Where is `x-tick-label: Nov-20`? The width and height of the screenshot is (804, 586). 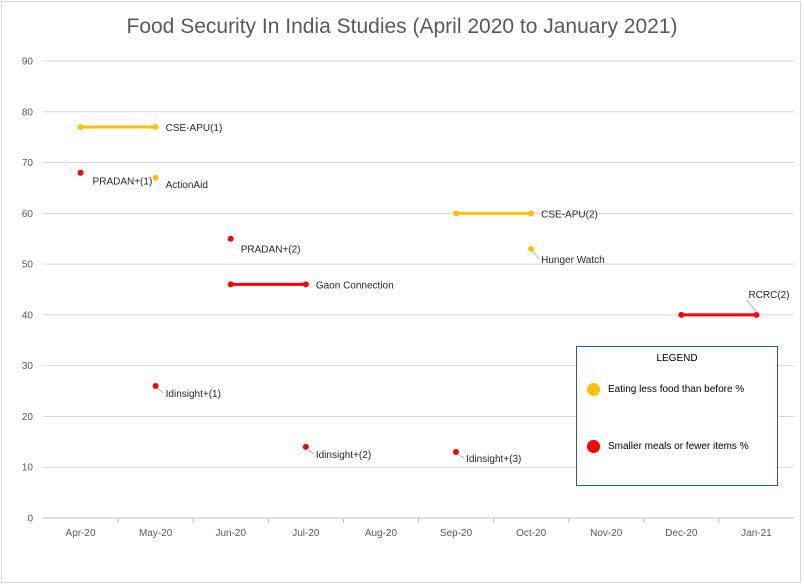
x-tick-label: Nov-20 is located at coordinates (606, 533).